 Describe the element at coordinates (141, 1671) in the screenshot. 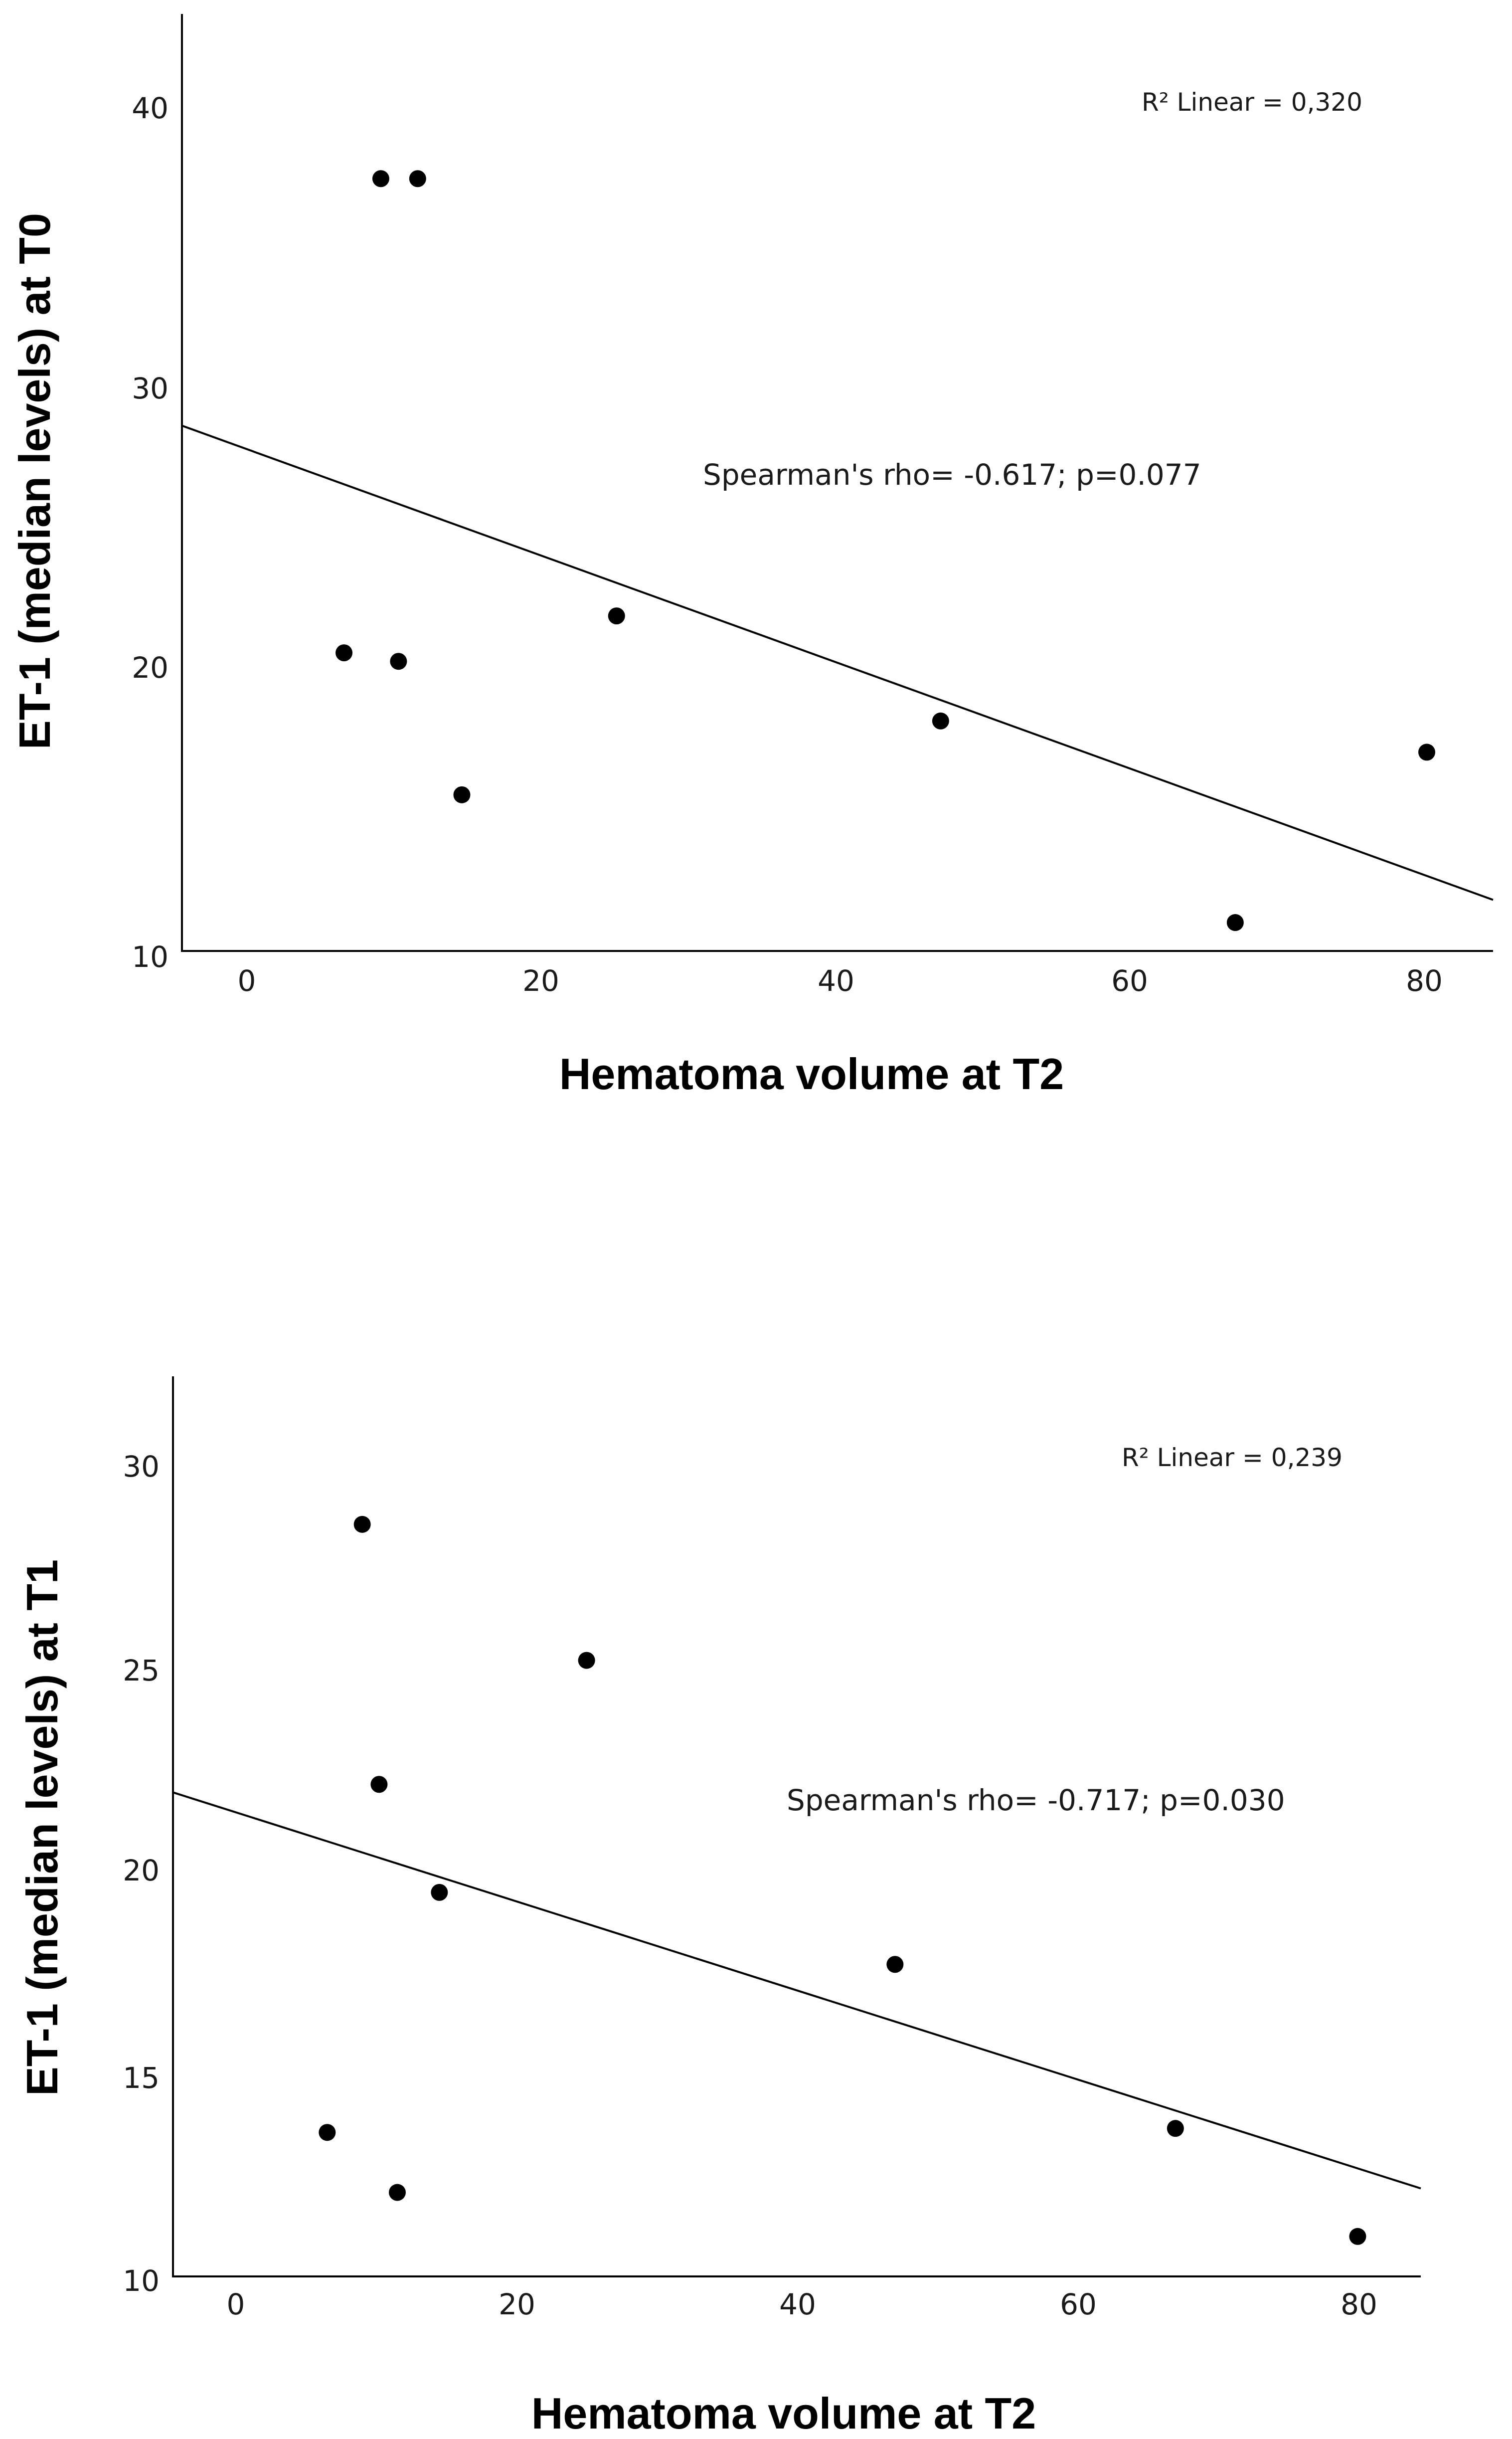

I see `y-tick-label: 25` at that location.